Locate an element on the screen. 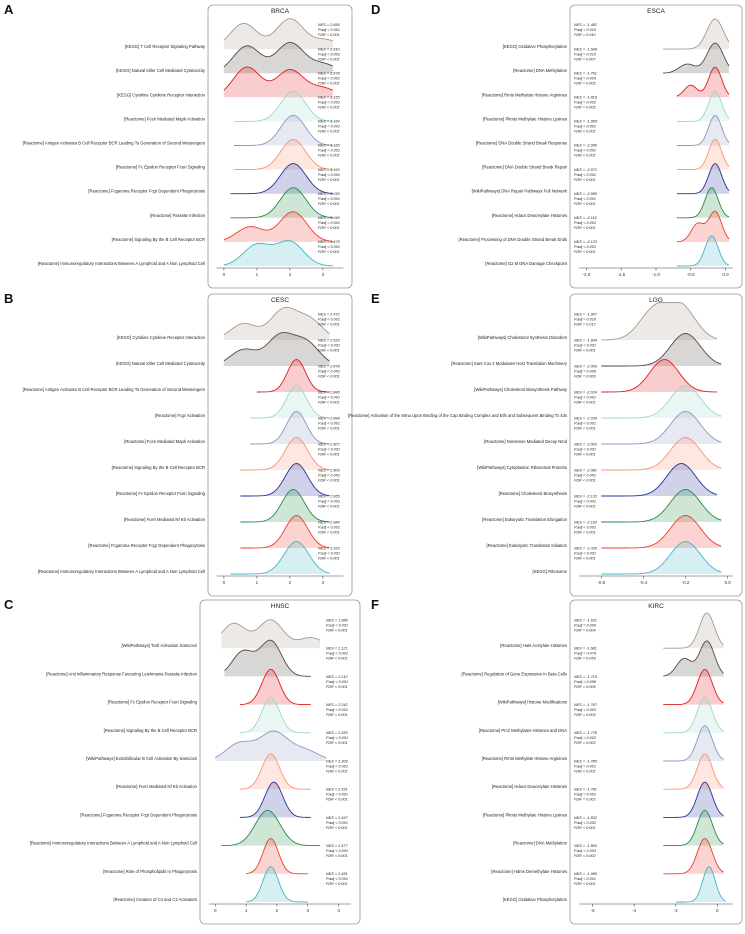 The width and height of the screenshot is (745, 934). stat-line: P.adj = 0.010 is located at coordinates (585, 54).